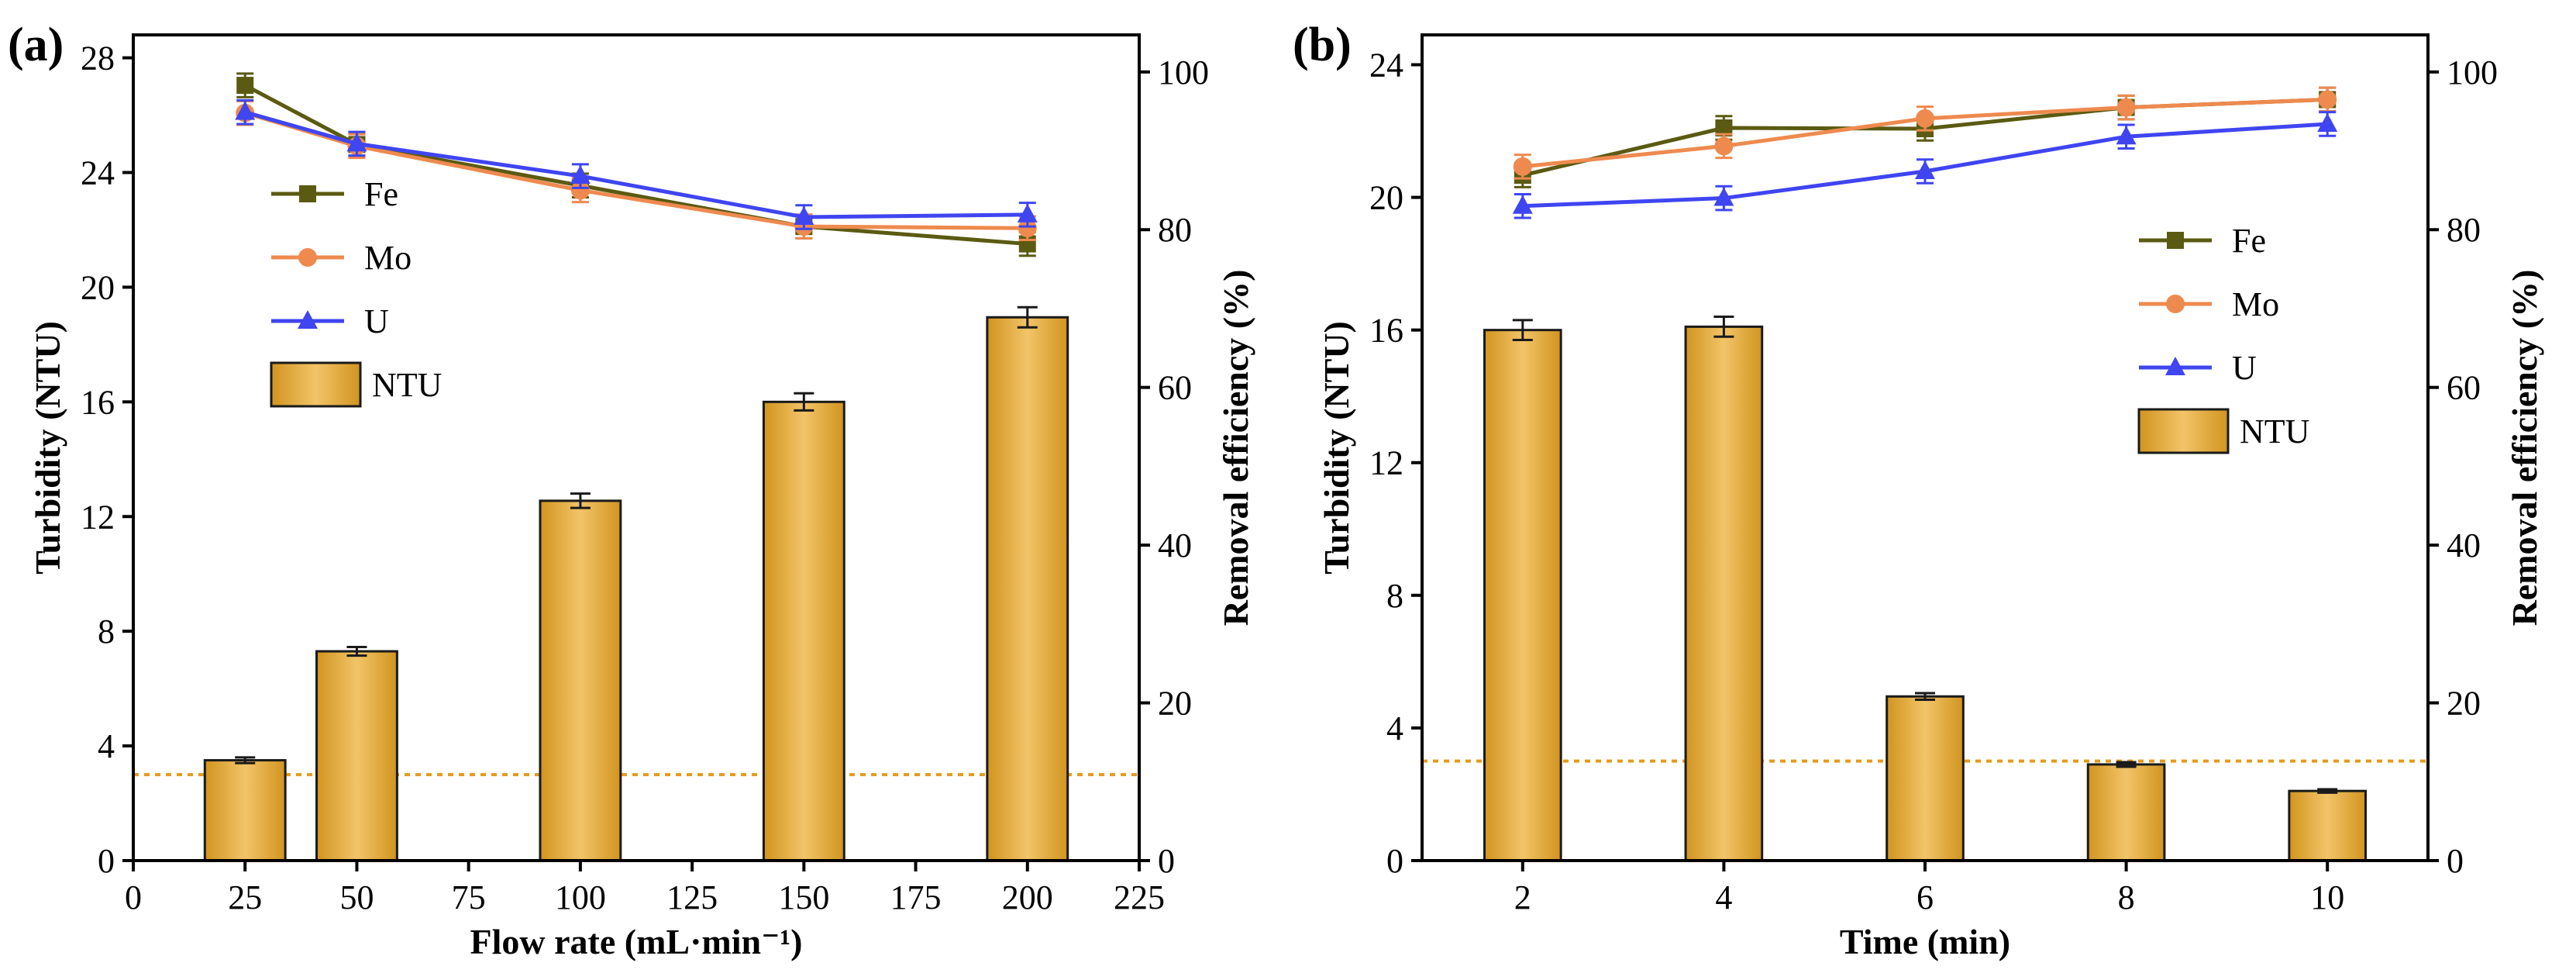  What do you see at coordinates (636, 941) in the screenshot?
I see `x-axis-label: Flow rate (mL·min⁻¹)` at bounding box center [636, 941].